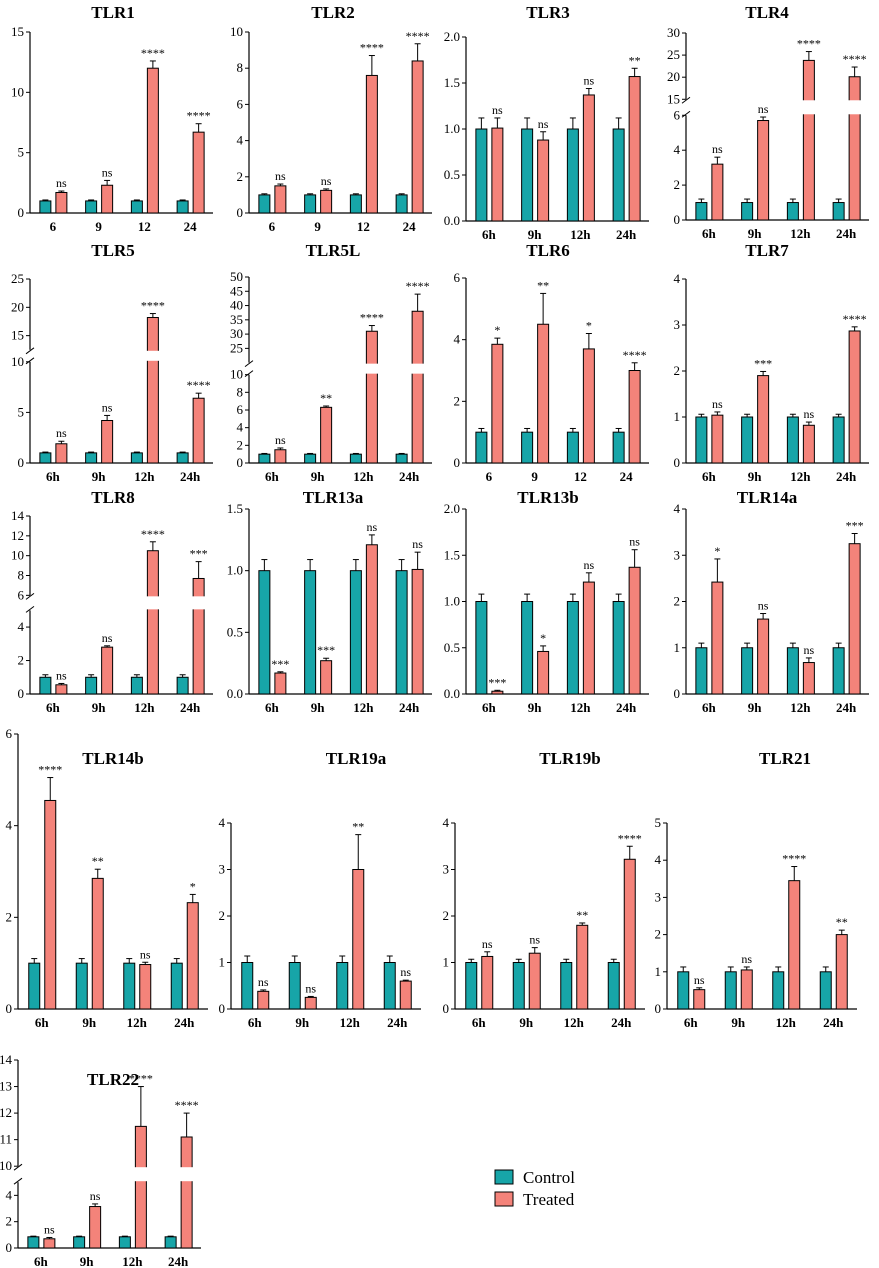 Image resolution: width=879 pixels, height=1268 pixels. I want to click on chart-title: TLR14a, so click(767, 497).